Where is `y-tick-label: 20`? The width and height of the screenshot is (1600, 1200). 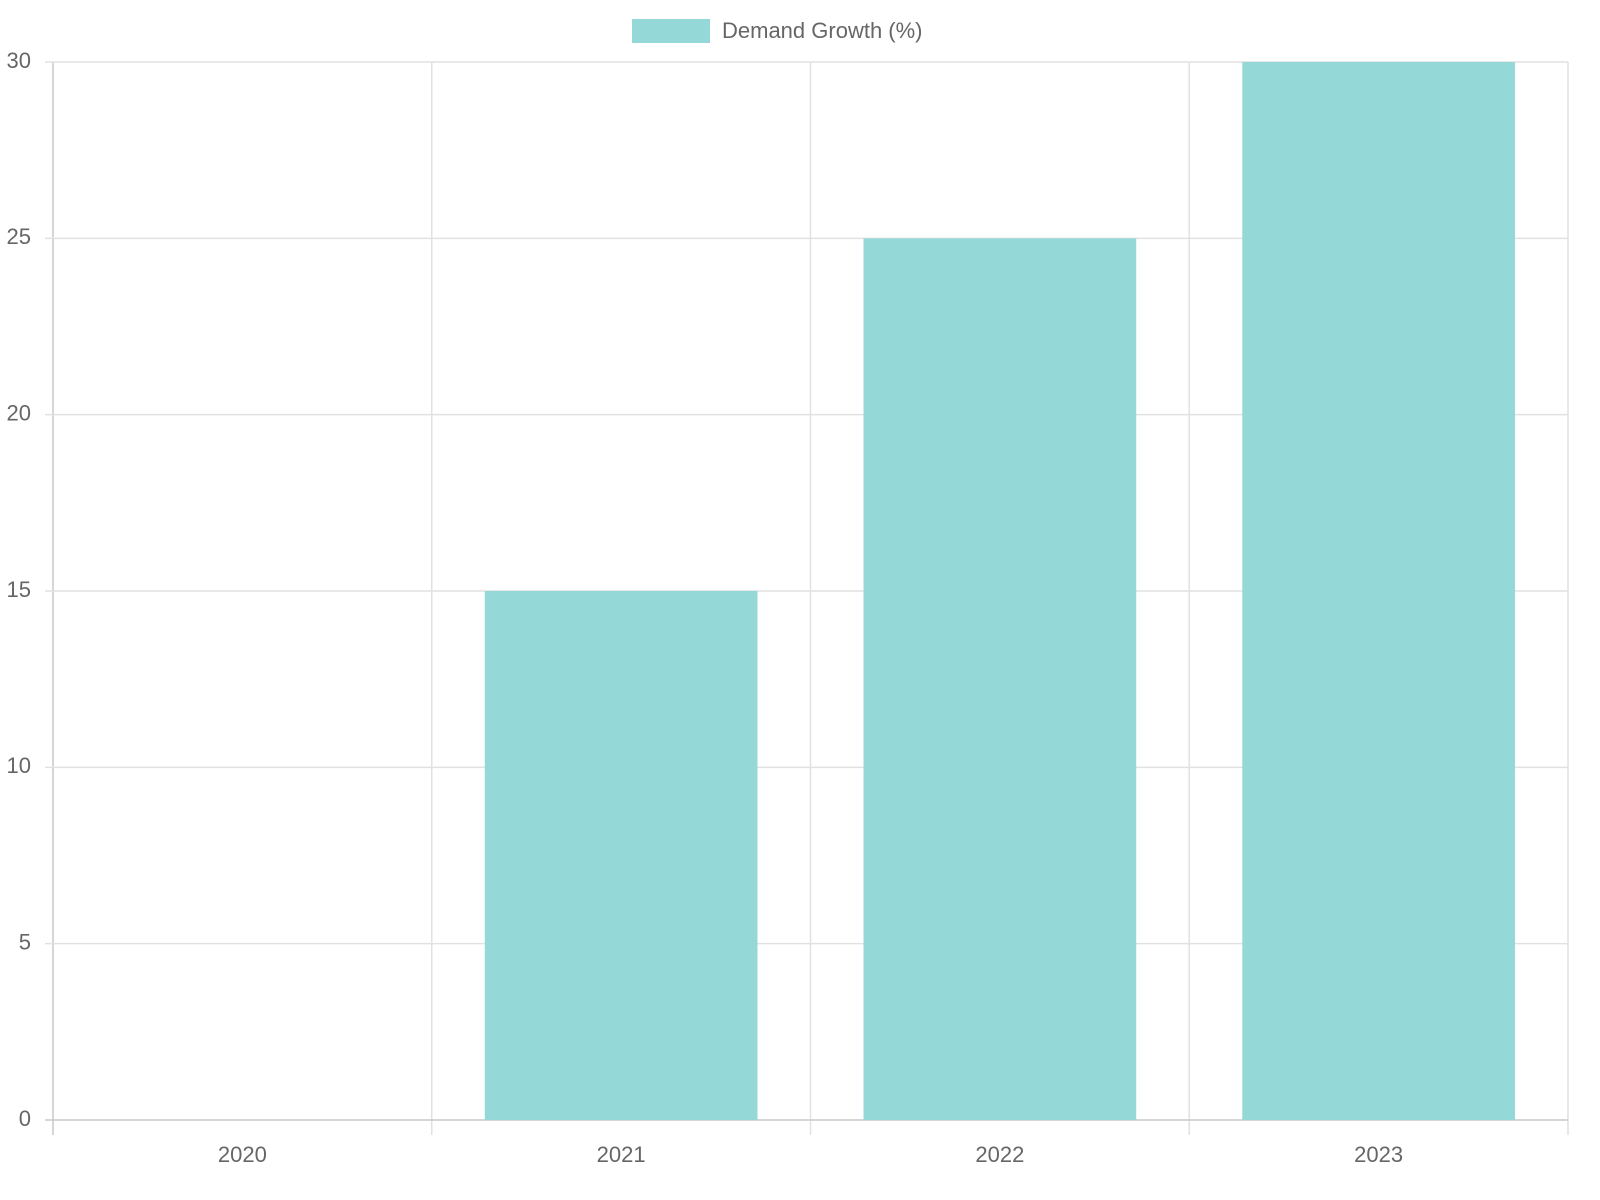
y-tick-label: 20 is located at coordinates (19, 412).